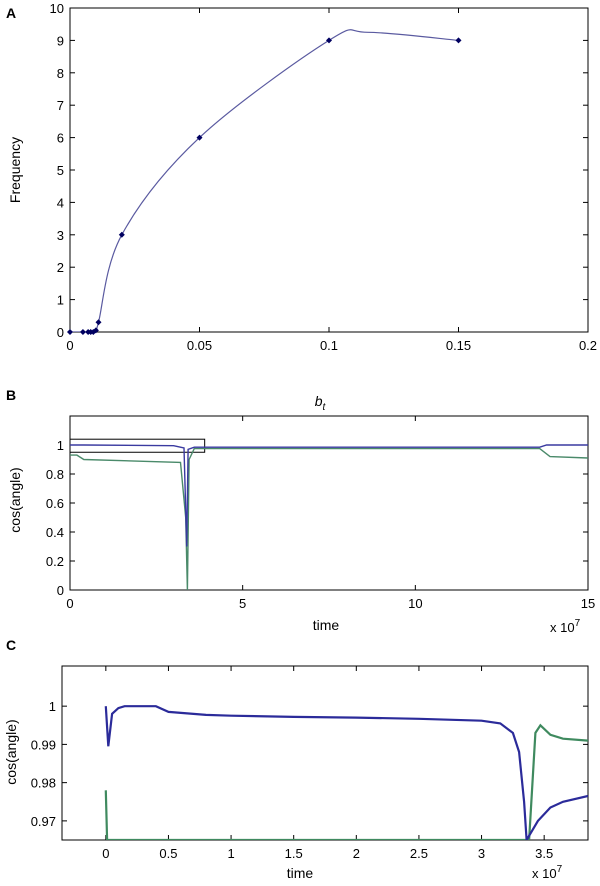 This screenshot has width=600, height=886. What do you see at coordinates (481, 853) in the screenshot?
I see `panel-c-x-tick-label: 3` at bounding box center [481, 853].